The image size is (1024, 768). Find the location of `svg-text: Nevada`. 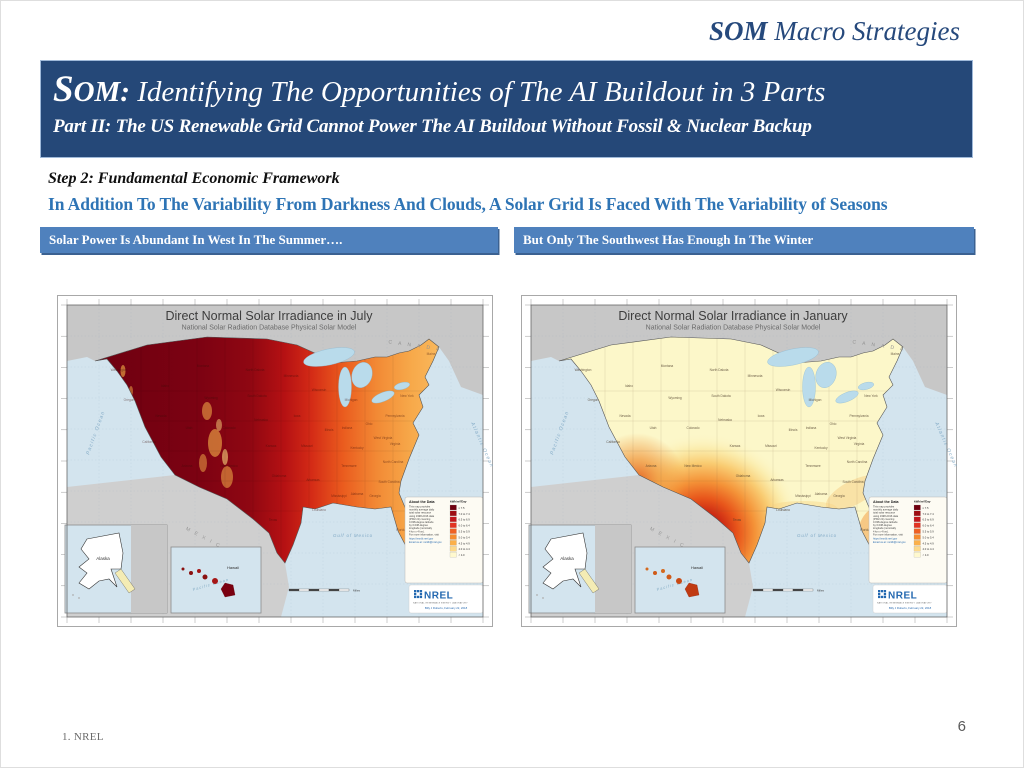

svg-text: Nevada is located at coordinates (161, 416).